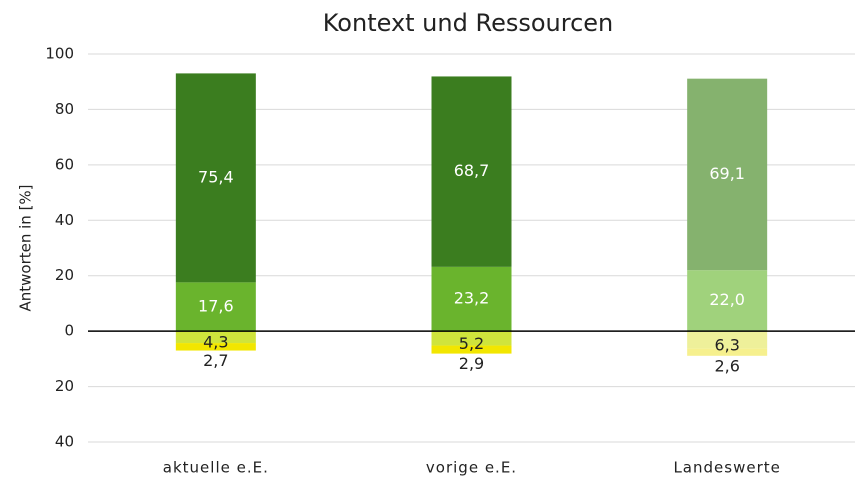 This screenshot has height=489, width=855. Describe the element at coordinates (64, 164) in the screenshot. I see `y-tick-label: 60` at that location.